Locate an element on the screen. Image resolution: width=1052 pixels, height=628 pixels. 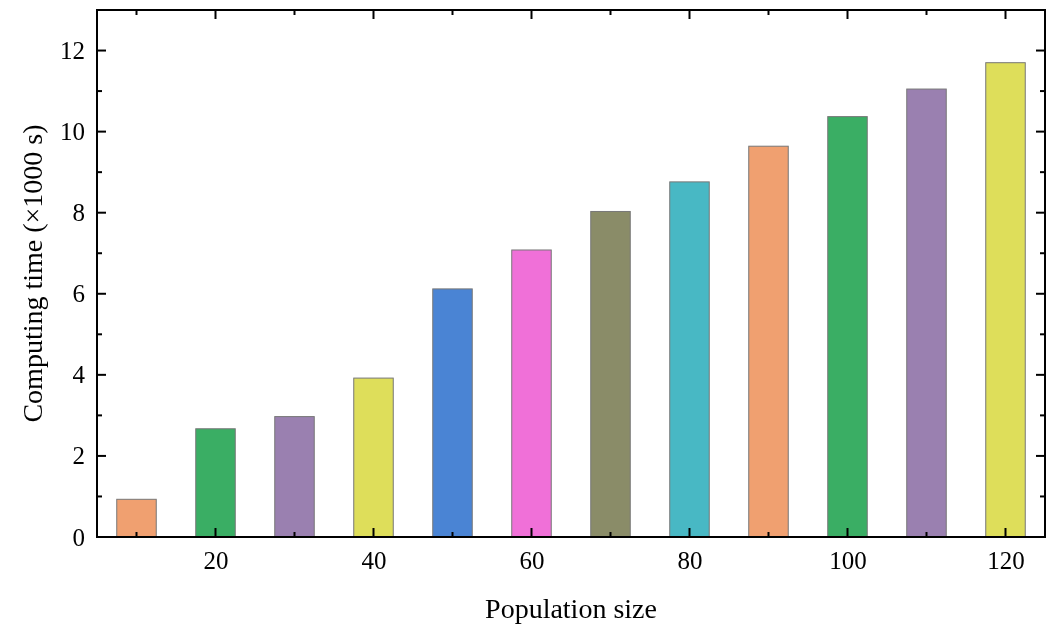
y-tick-label: 10 is located at coordinates (72, 132).